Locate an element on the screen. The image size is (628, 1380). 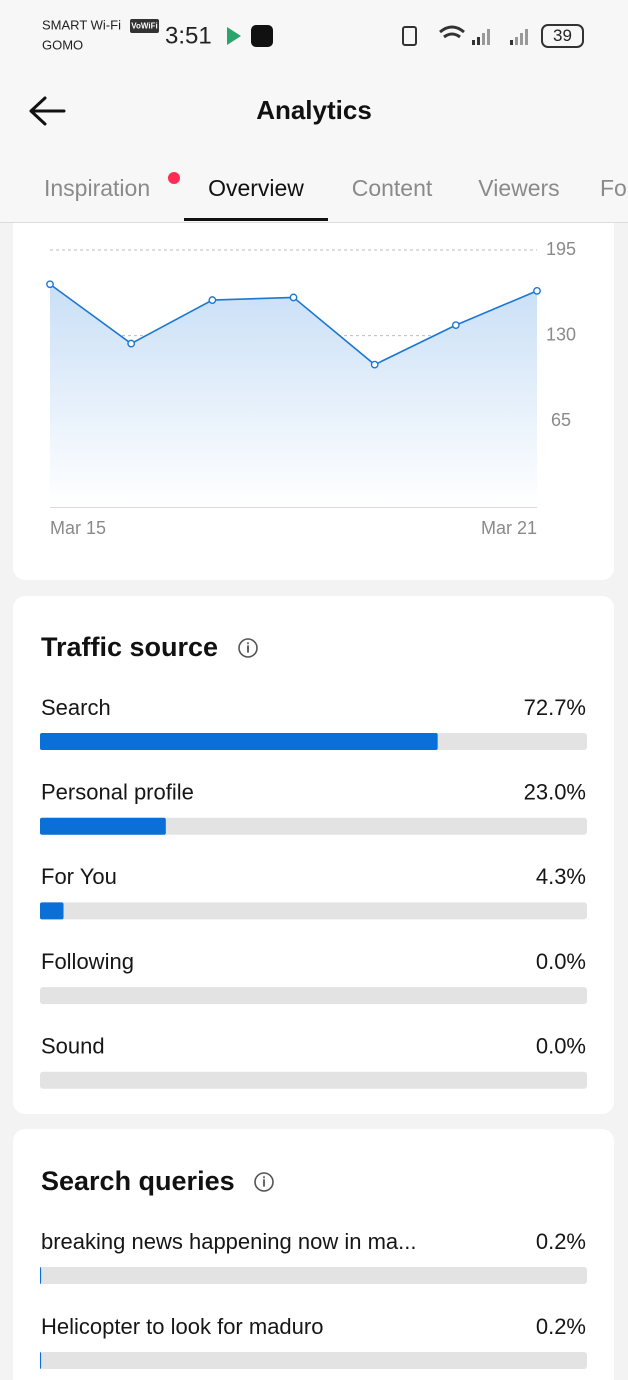
item-label: Sound is located at coordinates (73, 1046).